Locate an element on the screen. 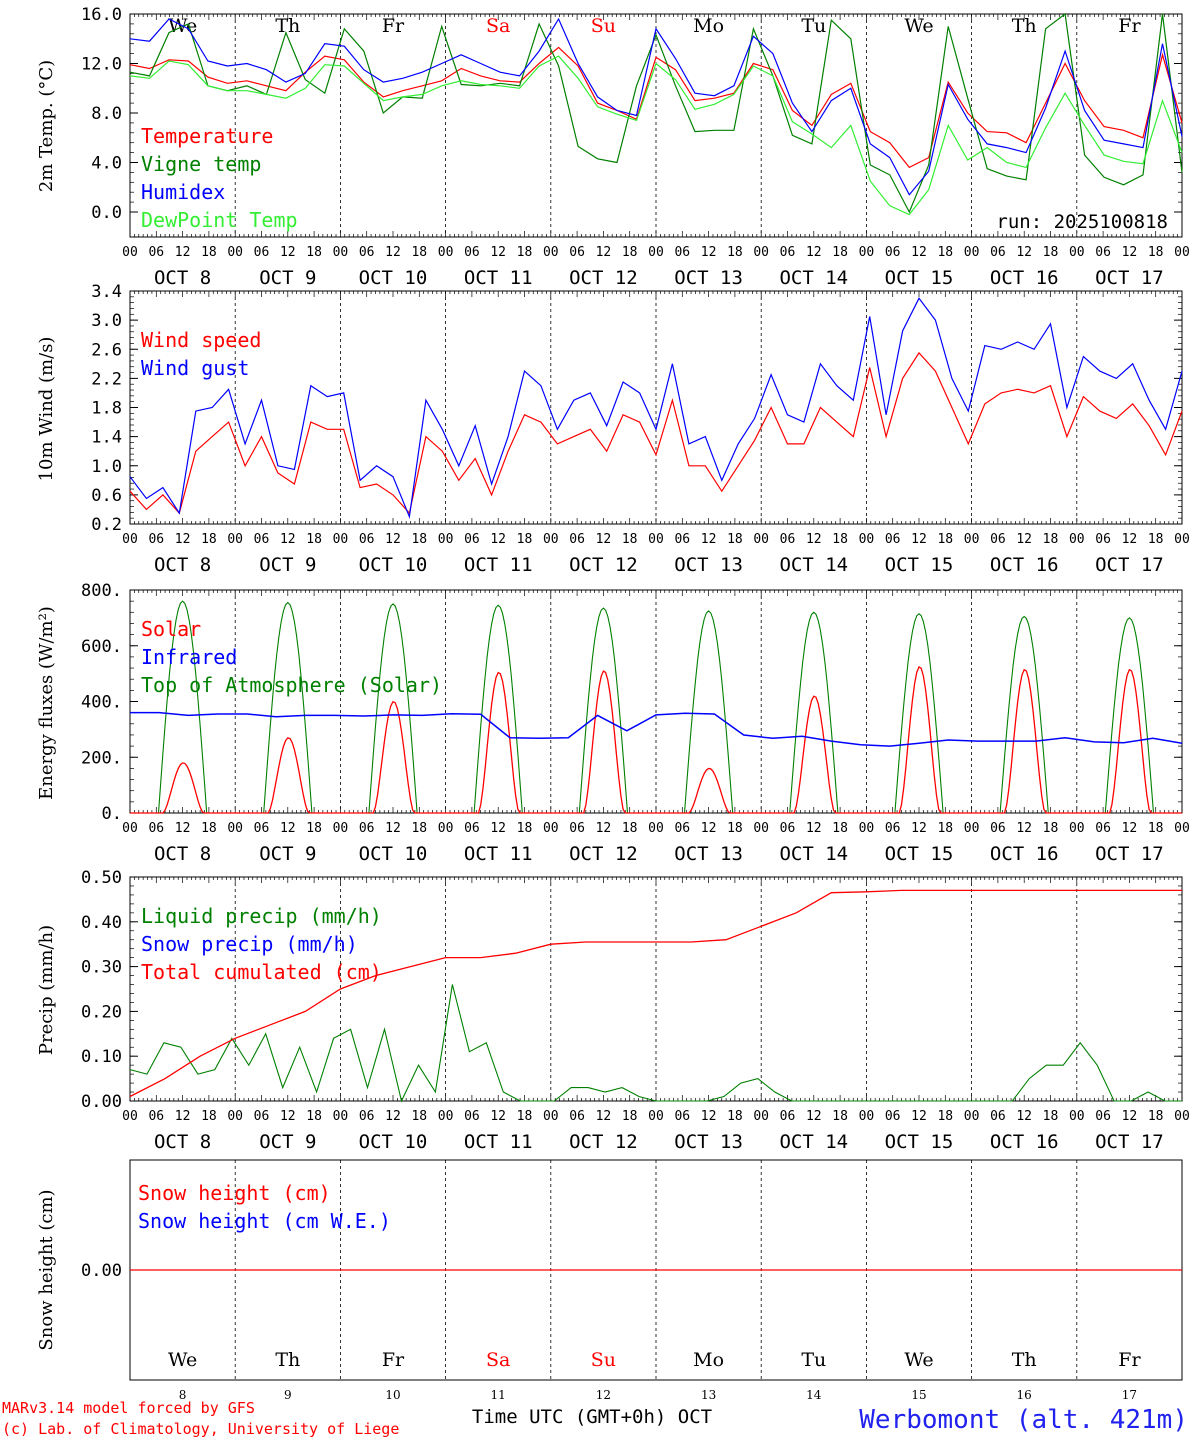  legend-entry: Liquid precip (mm/h) is located at coordinates (261, 916).